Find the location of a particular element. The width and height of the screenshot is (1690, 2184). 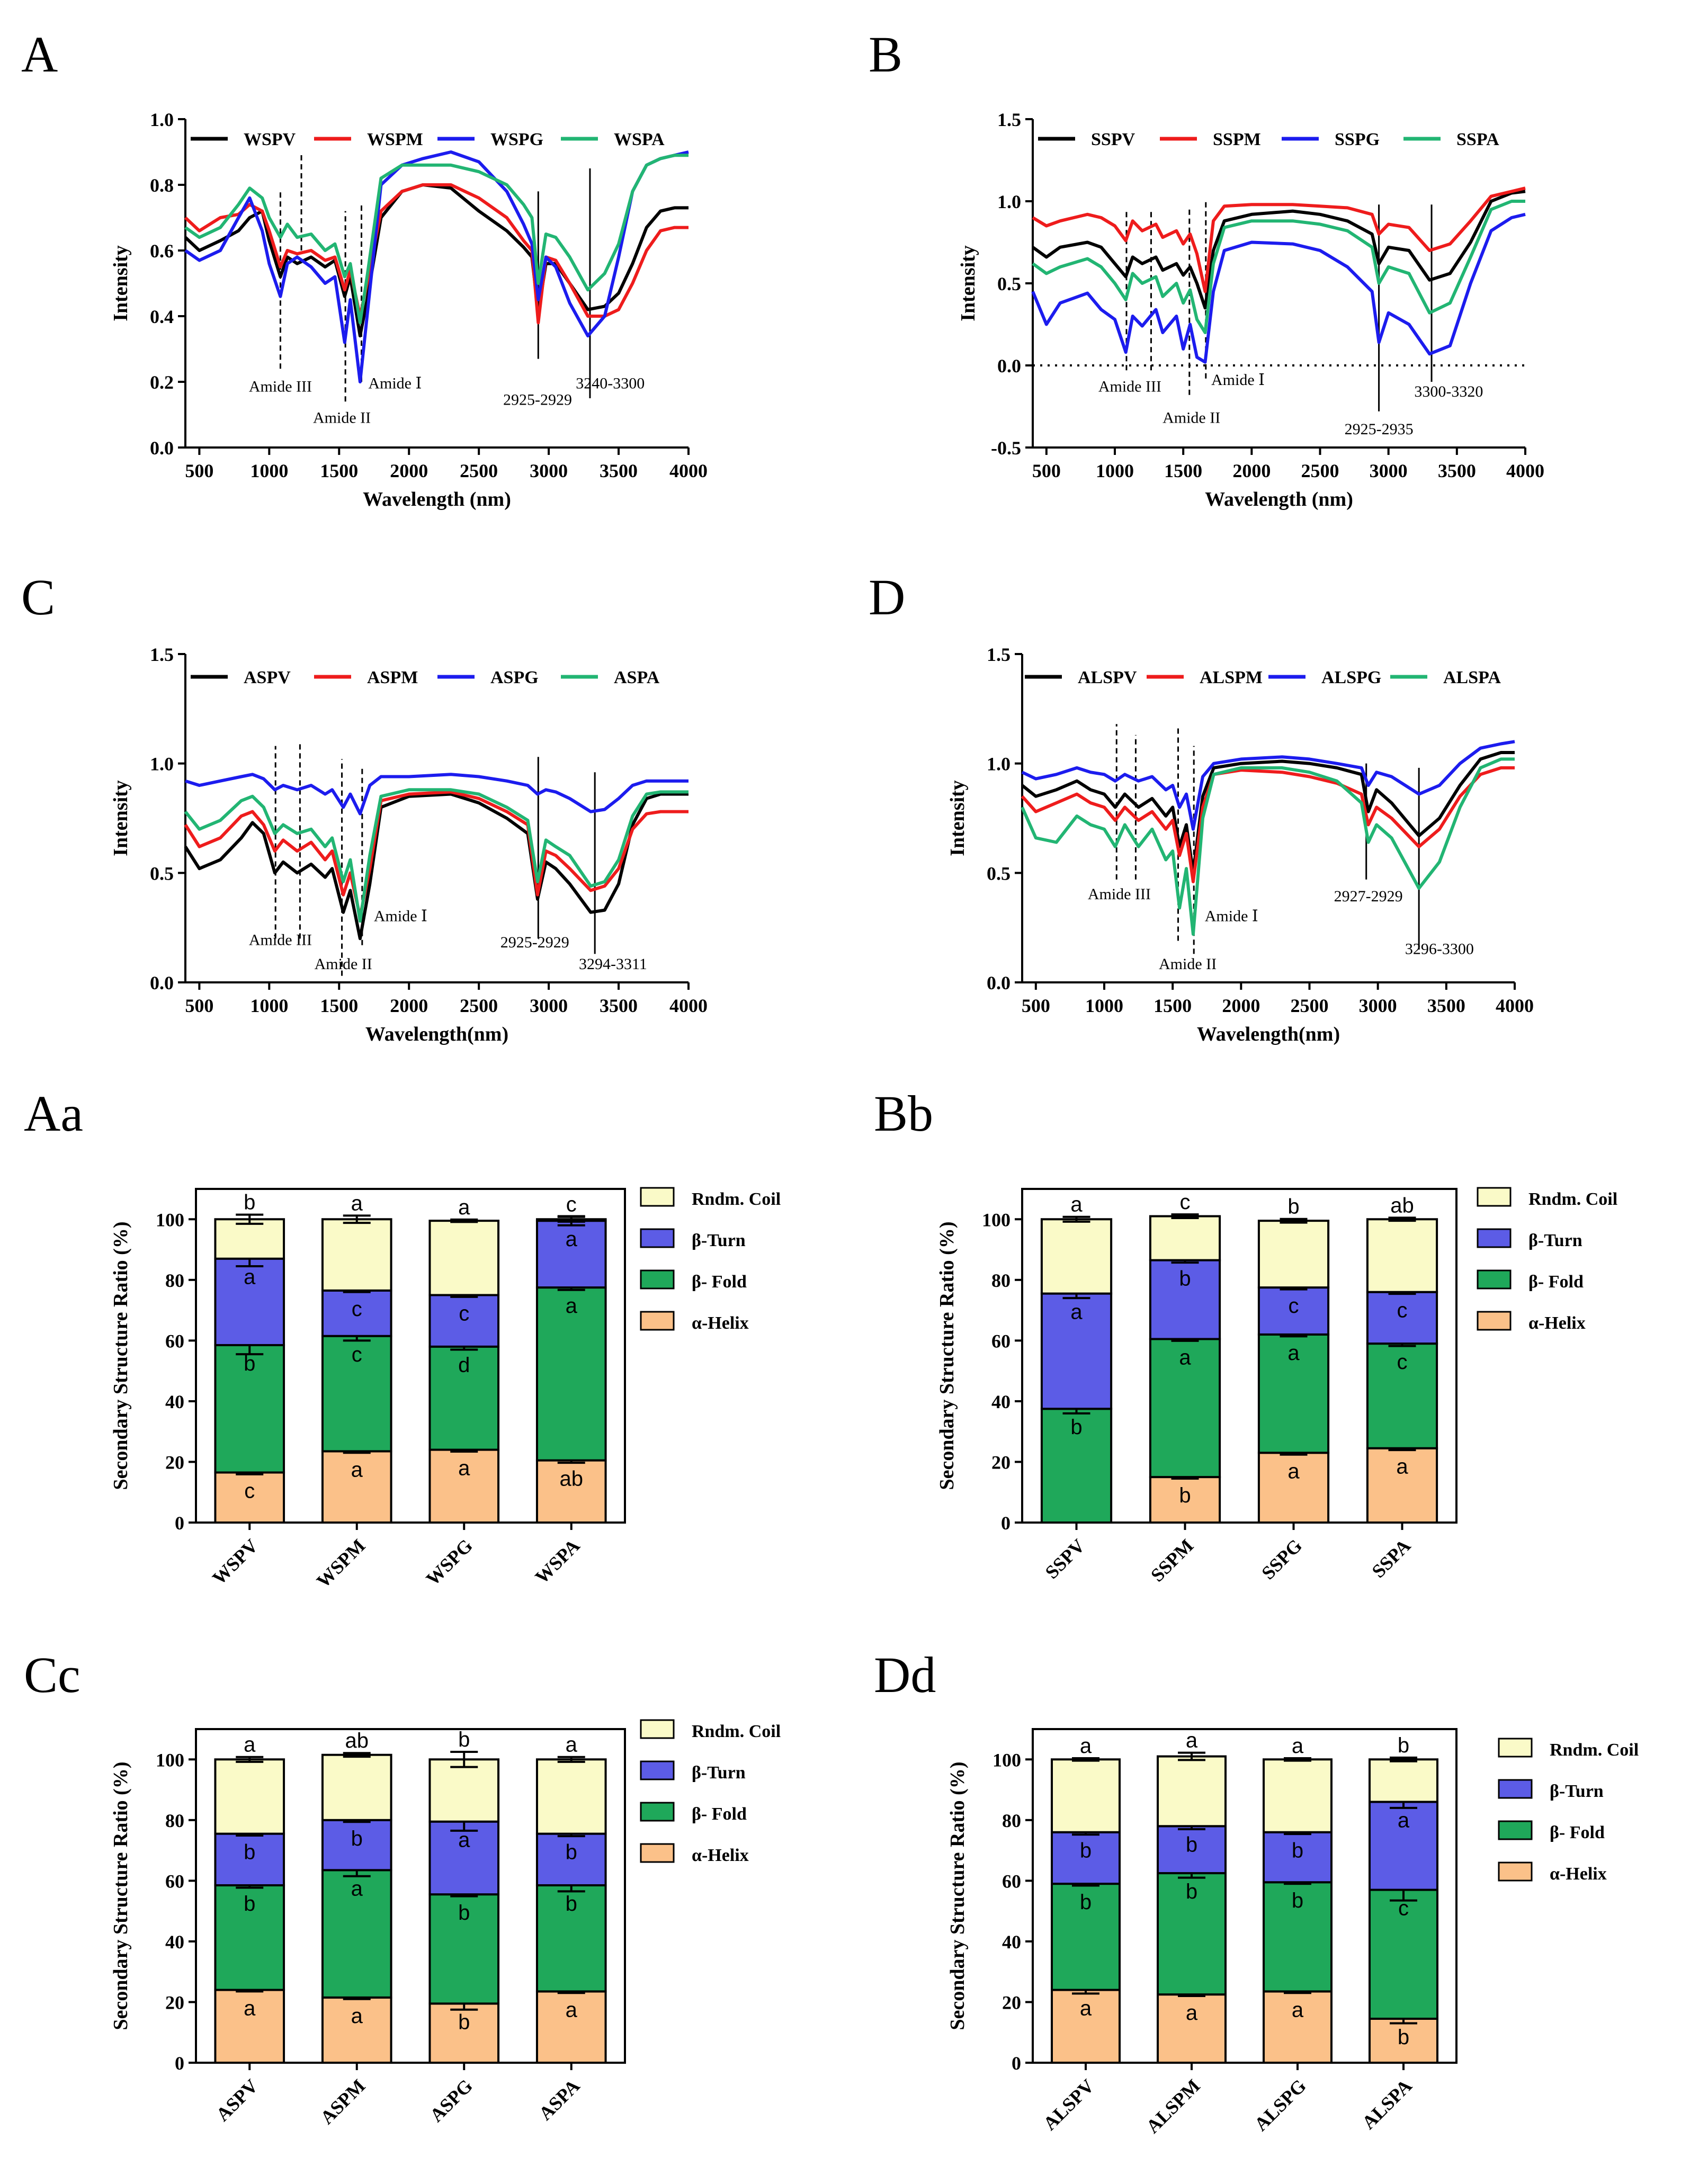

panel-label: A is located at coordinates (40, 54).